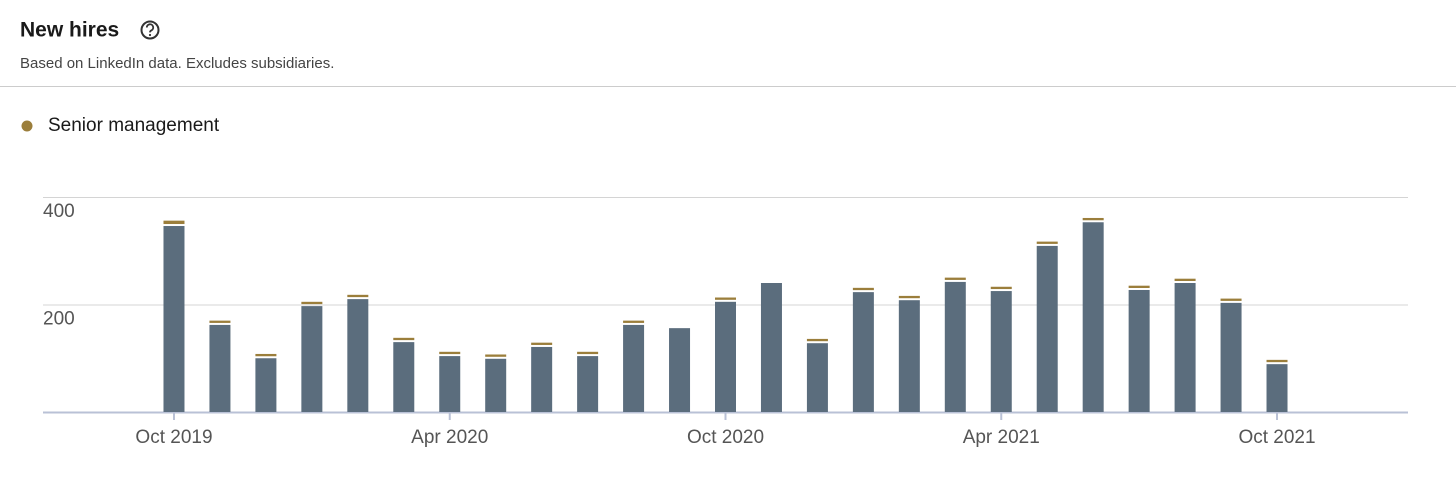  Describe the element at coordinates (1276, 437) in the screenshot. I see `x-tick-label: Oct 2021` at that location.